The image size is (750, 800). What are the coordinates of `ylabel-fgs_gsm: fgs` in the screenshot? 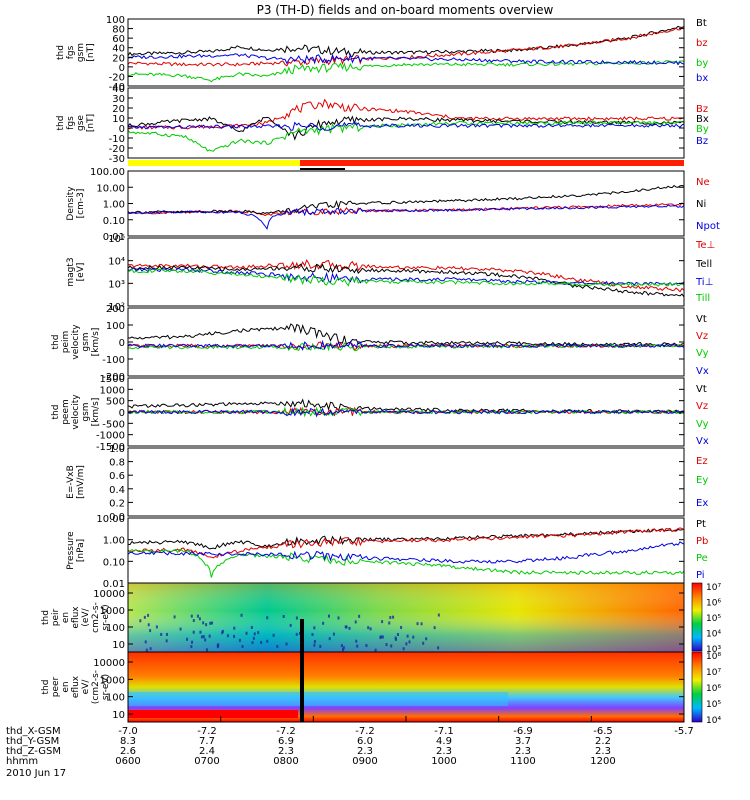 It's located at (71, 52).